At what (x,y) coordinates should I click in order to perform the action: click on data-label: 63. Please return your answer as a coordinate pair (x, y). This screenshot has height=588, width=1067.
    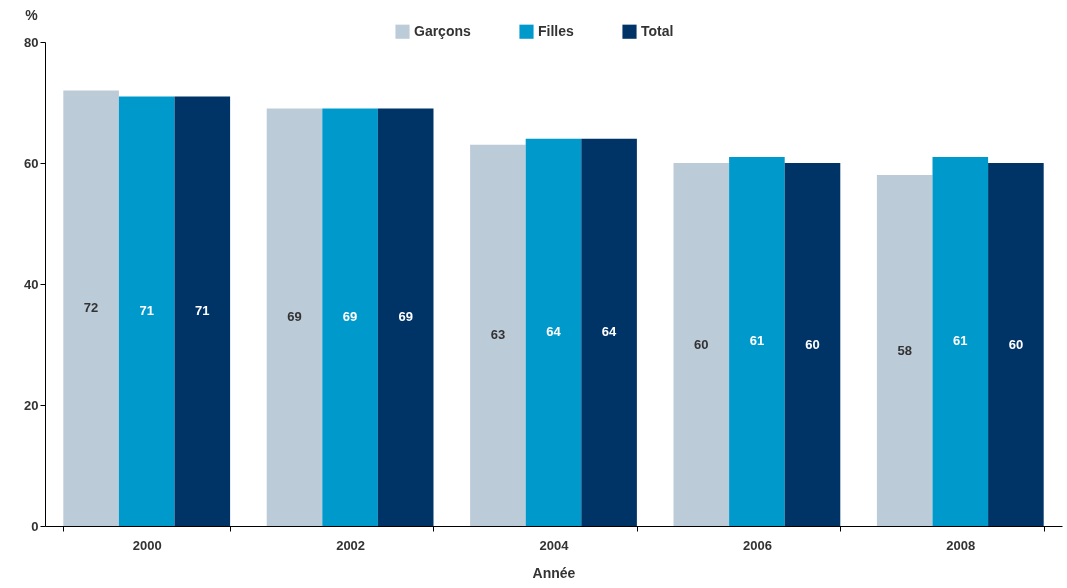
    Looking at the image, I should click on (498, 335).